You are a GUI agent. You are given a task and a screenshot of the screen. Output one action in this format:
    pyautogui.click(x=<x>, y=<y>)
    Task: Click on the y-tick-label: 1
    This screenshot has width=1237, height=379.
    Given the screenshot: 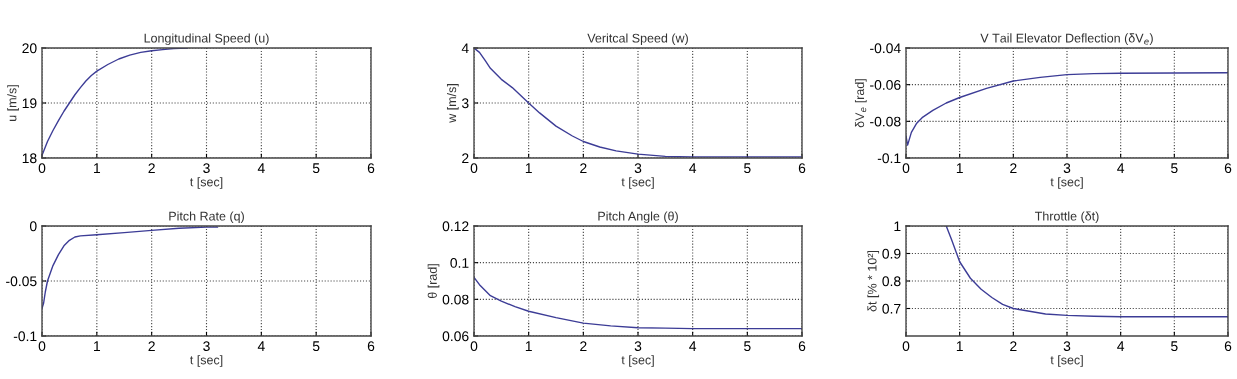 What is the action you would take?
    pyautogui.click(x=897, y=226)
    